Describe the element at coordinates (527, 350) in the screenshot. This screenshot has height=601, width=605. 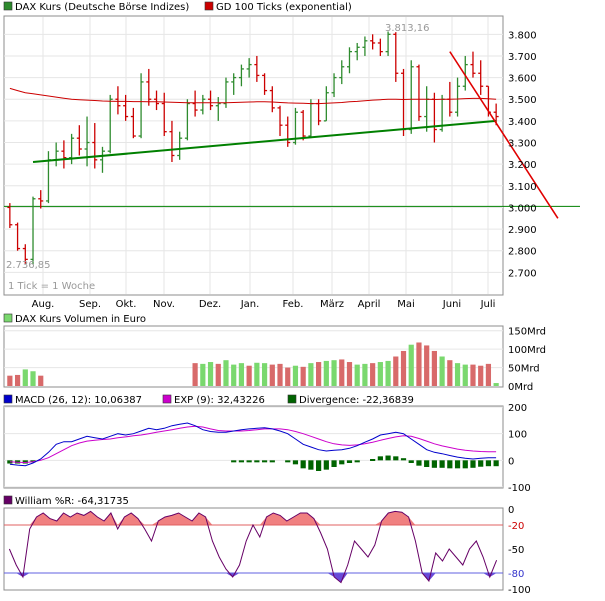
I see `volume-tick-label: 100Mrd` at that location.